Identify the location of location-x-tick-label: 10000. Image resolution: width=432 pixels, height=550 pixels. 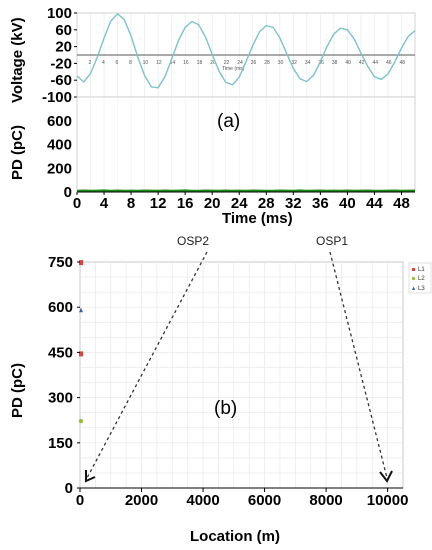
(388, 500).